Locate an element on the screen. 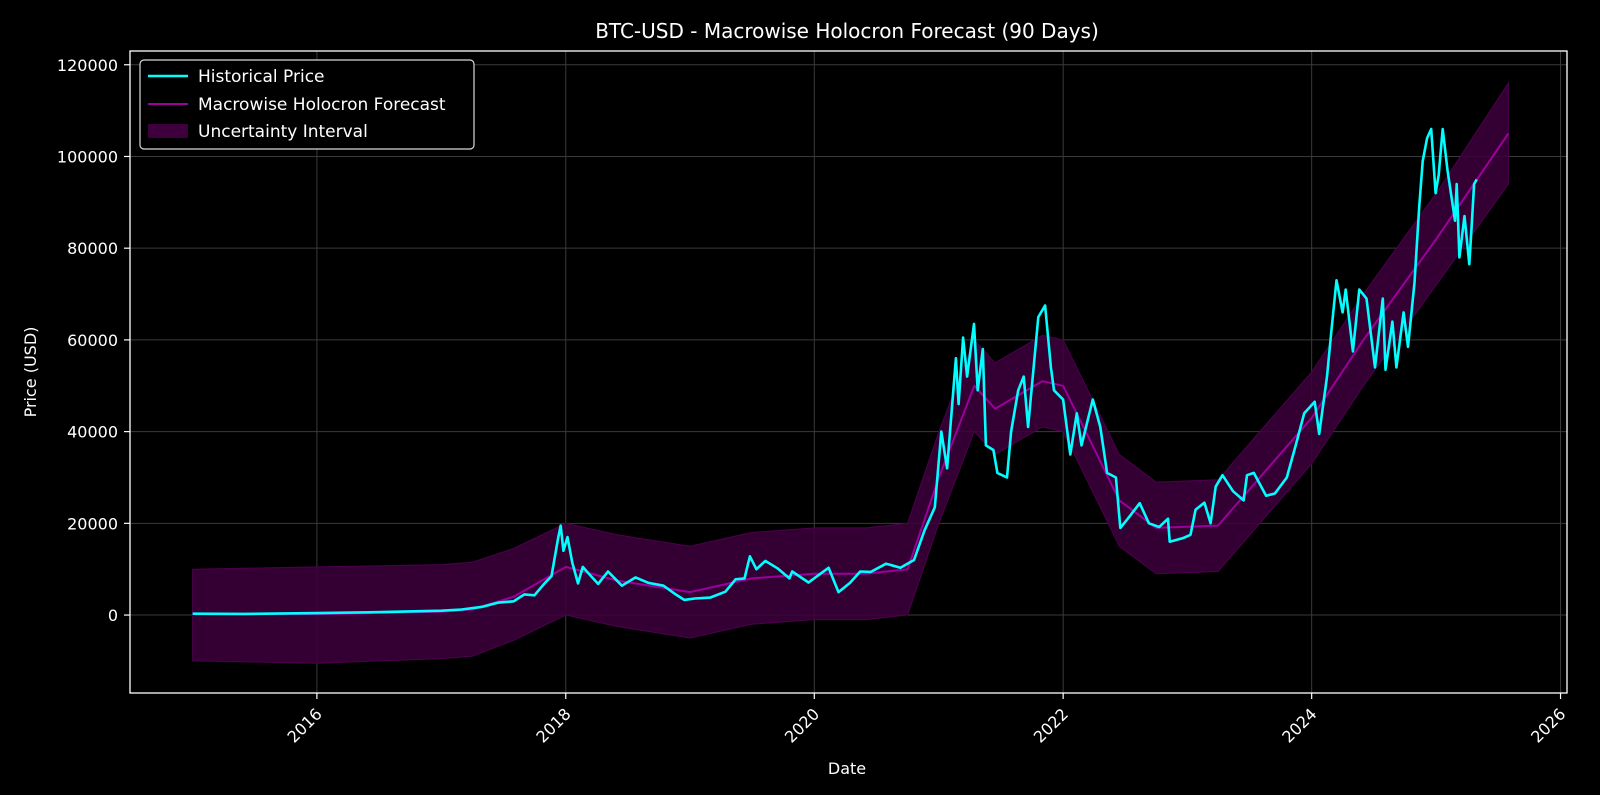 The height and width of the screenshot is (795, 1600). legend-swatch-uncertainty is located at coordinates (168, 131).